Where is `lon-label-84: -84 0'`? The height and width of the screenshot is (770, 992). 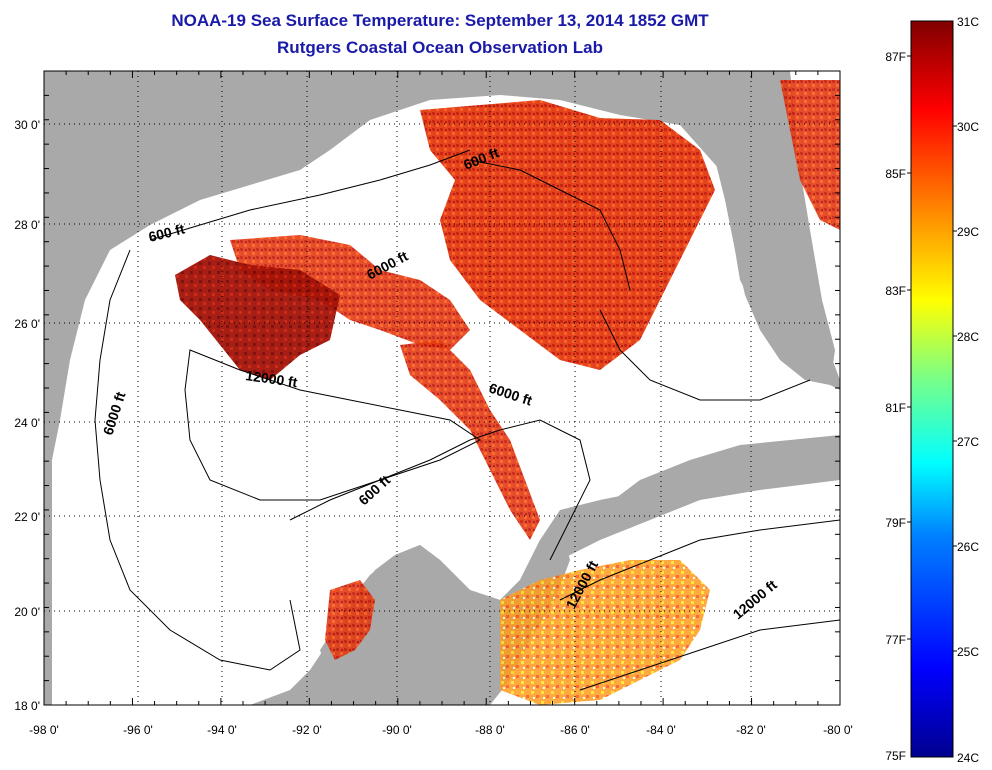
lon-label-84: -84 0' is located at coordinates (661, 730).